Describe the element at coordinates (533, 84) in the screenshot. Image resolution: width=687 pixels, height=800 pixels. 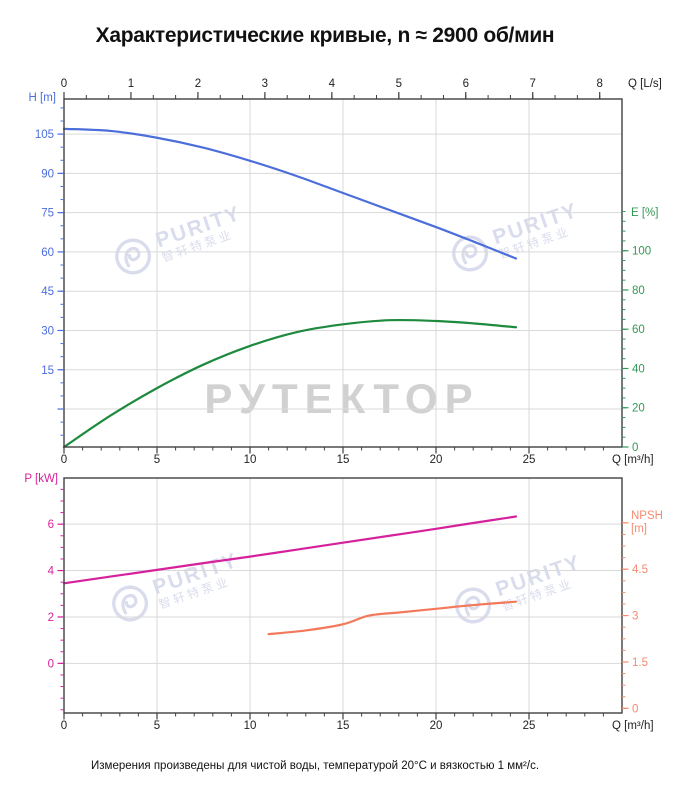
I see `x-top-tick-label: 7` at that location.